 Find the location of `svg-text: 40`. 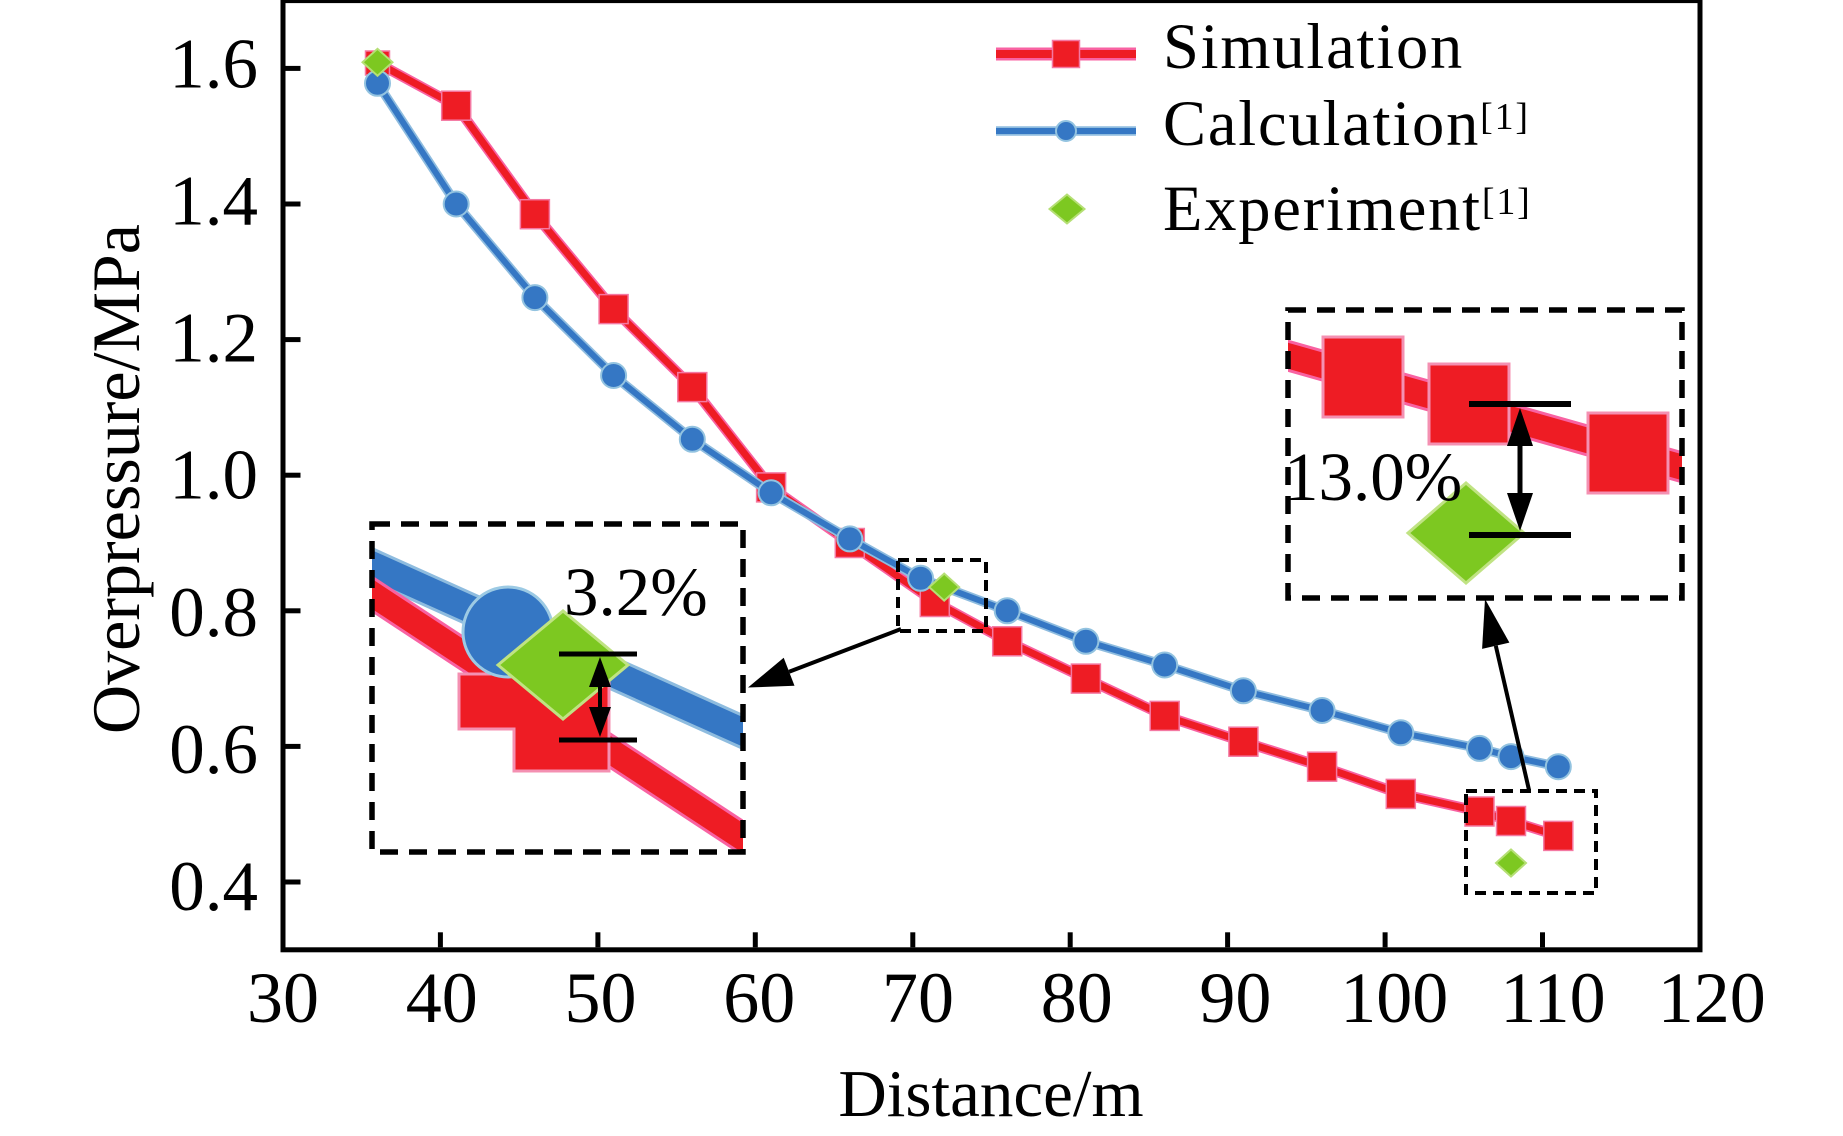

svg-text: 40 is located at coordinates (442, 998).